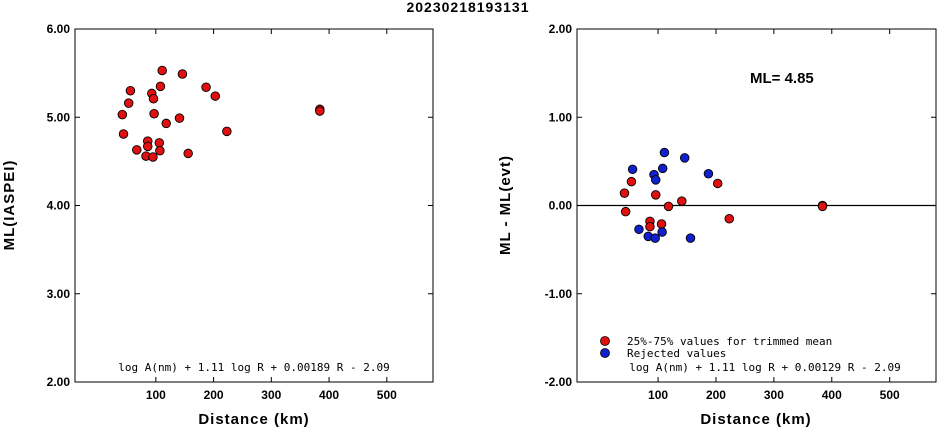  What do you see at coordinates (559, 294) in the screenshot?
I see `right-y-tick-label: -1.00` at bounding box center [559, 294].